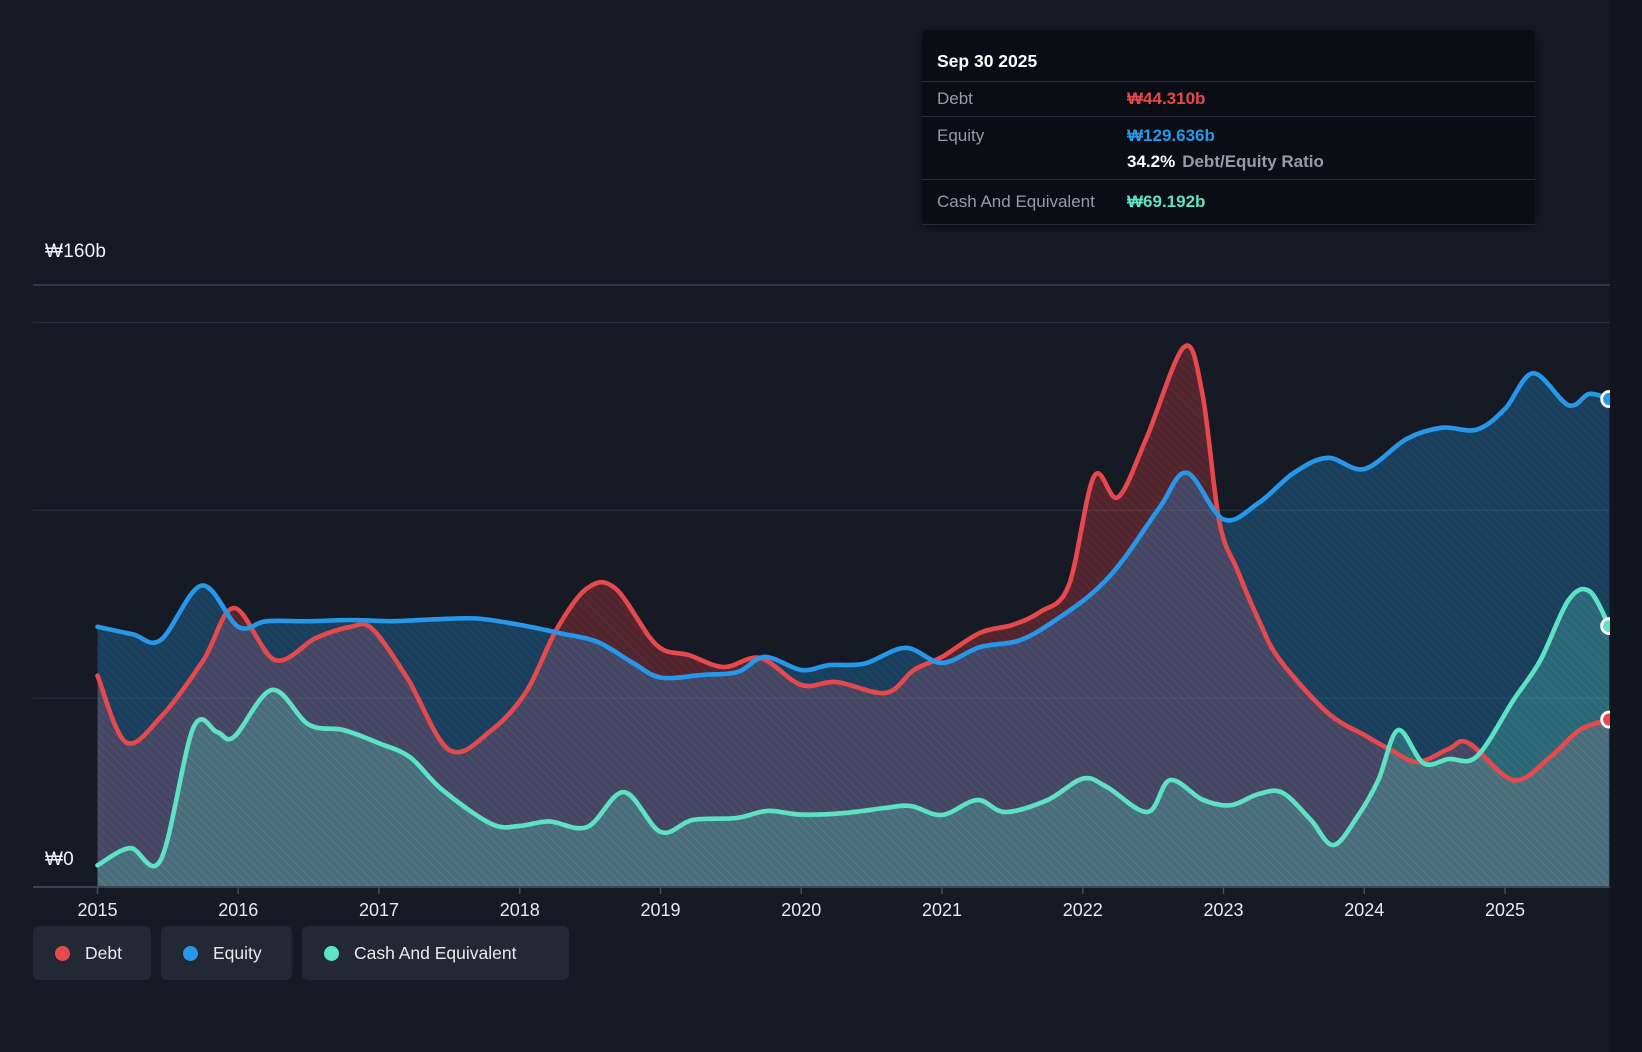  Describe the element at coordinates (62, 953) in the screenshot. I see `debt-legend-dot-icon` at that location.